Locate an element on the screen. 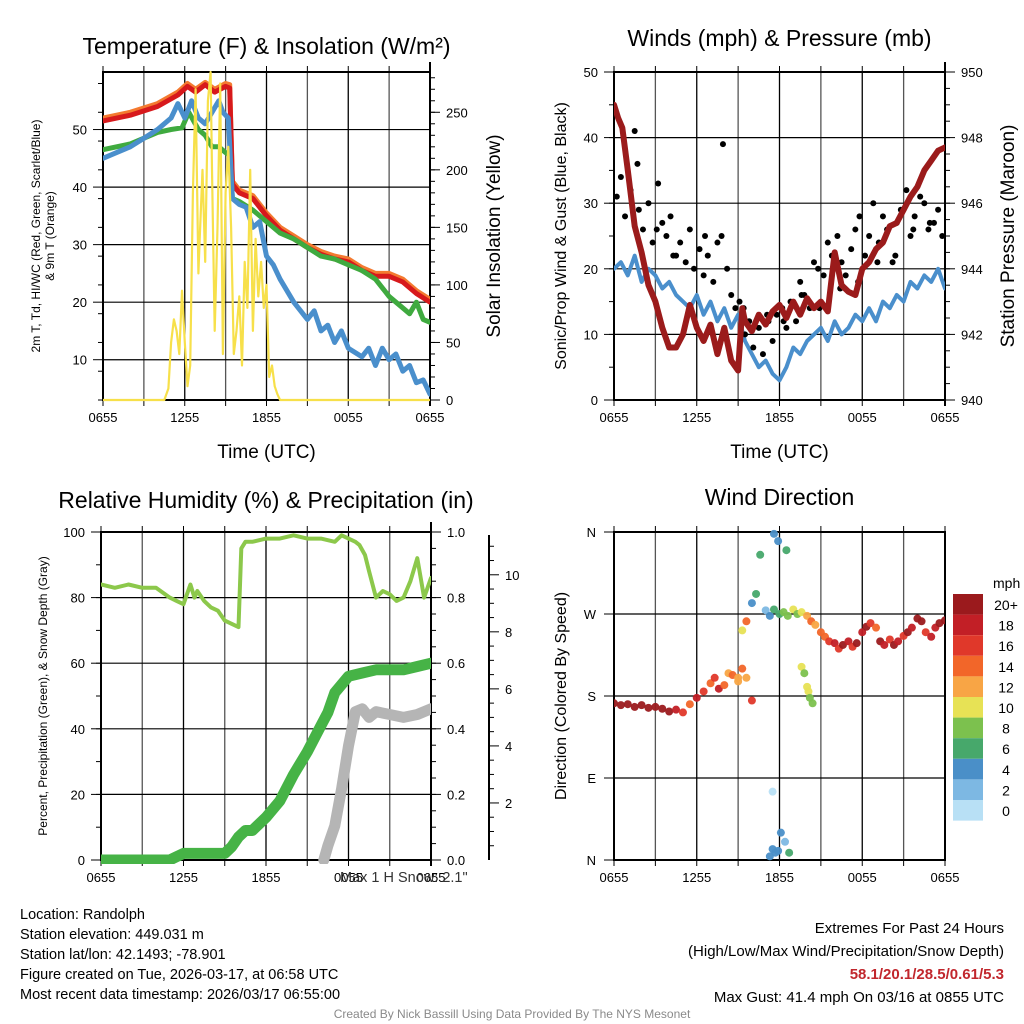  y2-tick-label: 100 is located at coordinates (457, 285).